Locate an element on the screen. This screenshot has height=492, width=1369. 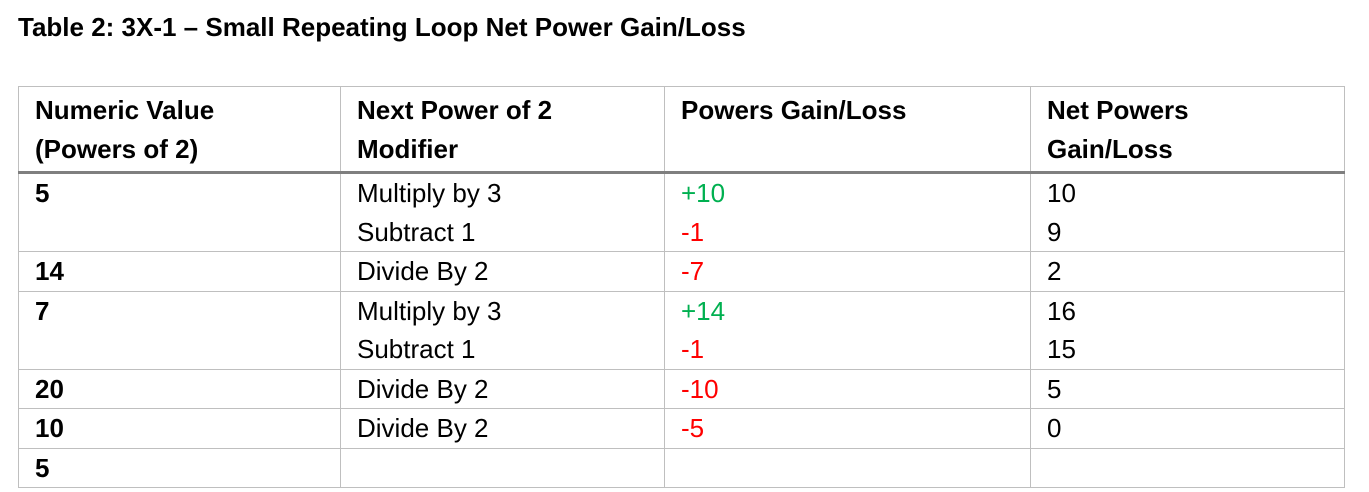
net-gain-loss-value: 10 is located at coordinates (1061, 193).